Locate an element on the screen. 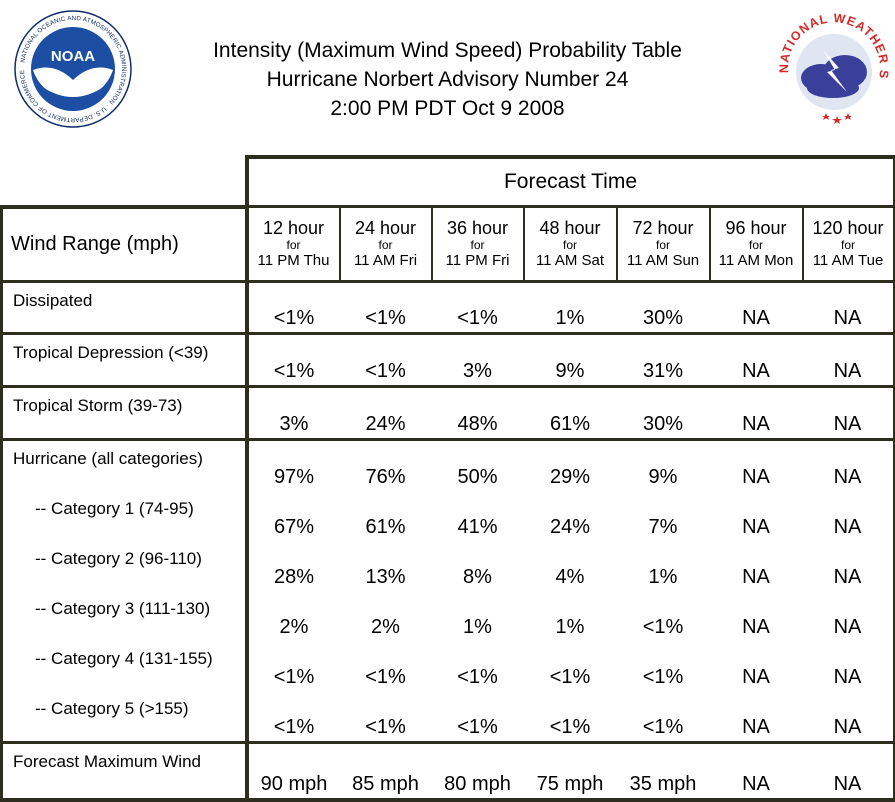 The height and width of the screenshot is (802, 895). period-hours: 48 hour is located at coordinates (570, 228).